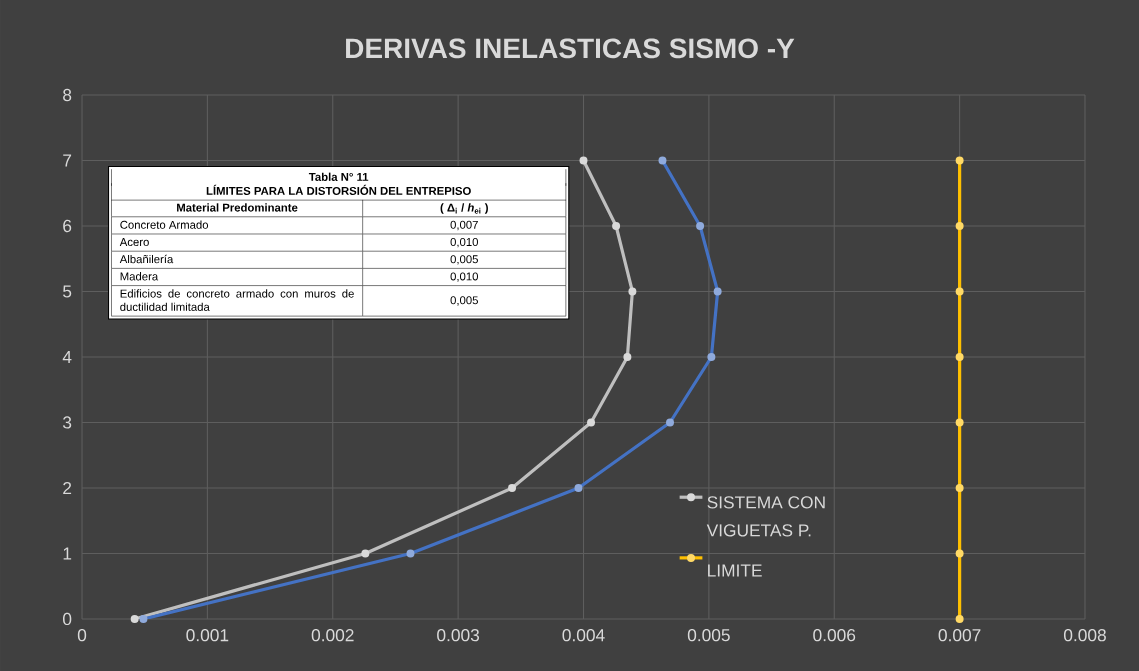  What do you see at coordinates (1084, 635) in the screenshot?
I see `x-tick-label: 0.008` at bounding box center [1084, 635].